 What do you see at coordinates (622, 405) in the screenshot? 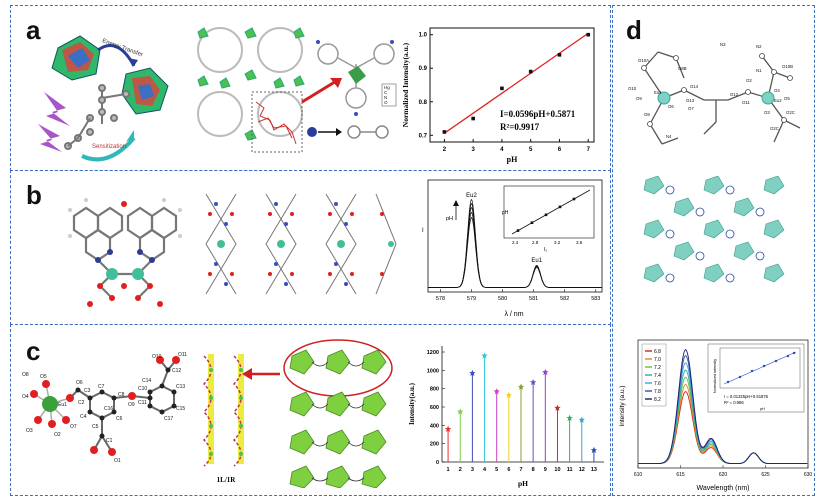
I see `panel-d-ylabel: Intensity (a.u.)` at bounding box center [622, 405].